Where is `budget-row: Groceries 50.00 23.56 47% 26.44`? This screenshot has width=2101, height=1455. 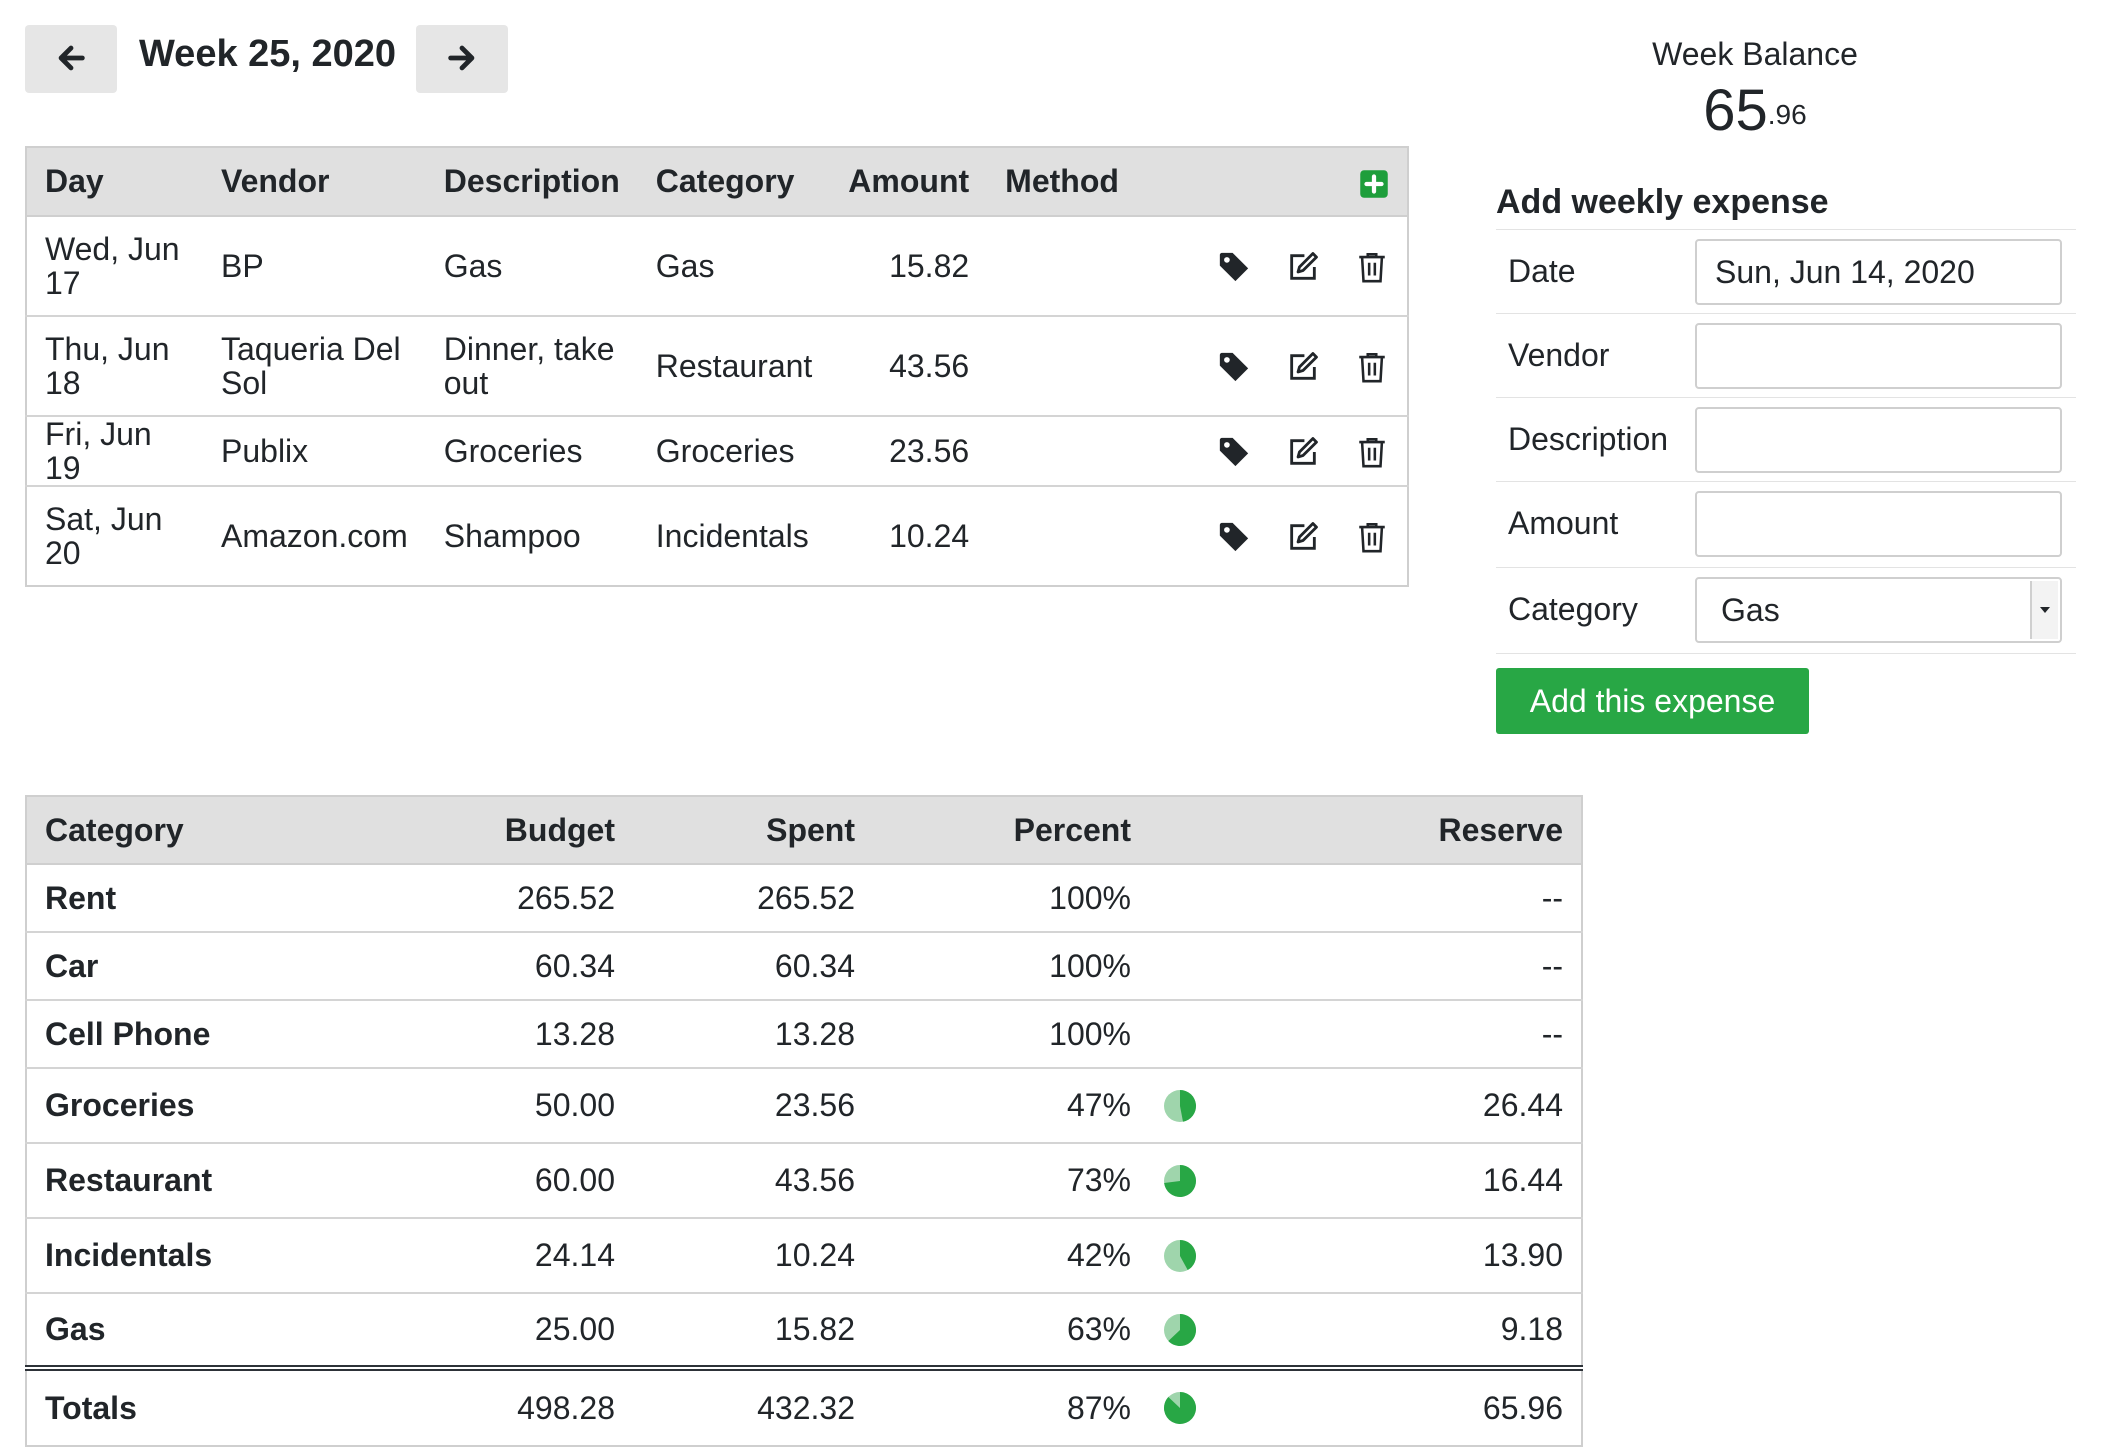 budget-row: Groceries 50.00 23.56 47% 26.44 is located at coordinates (804, 1105).